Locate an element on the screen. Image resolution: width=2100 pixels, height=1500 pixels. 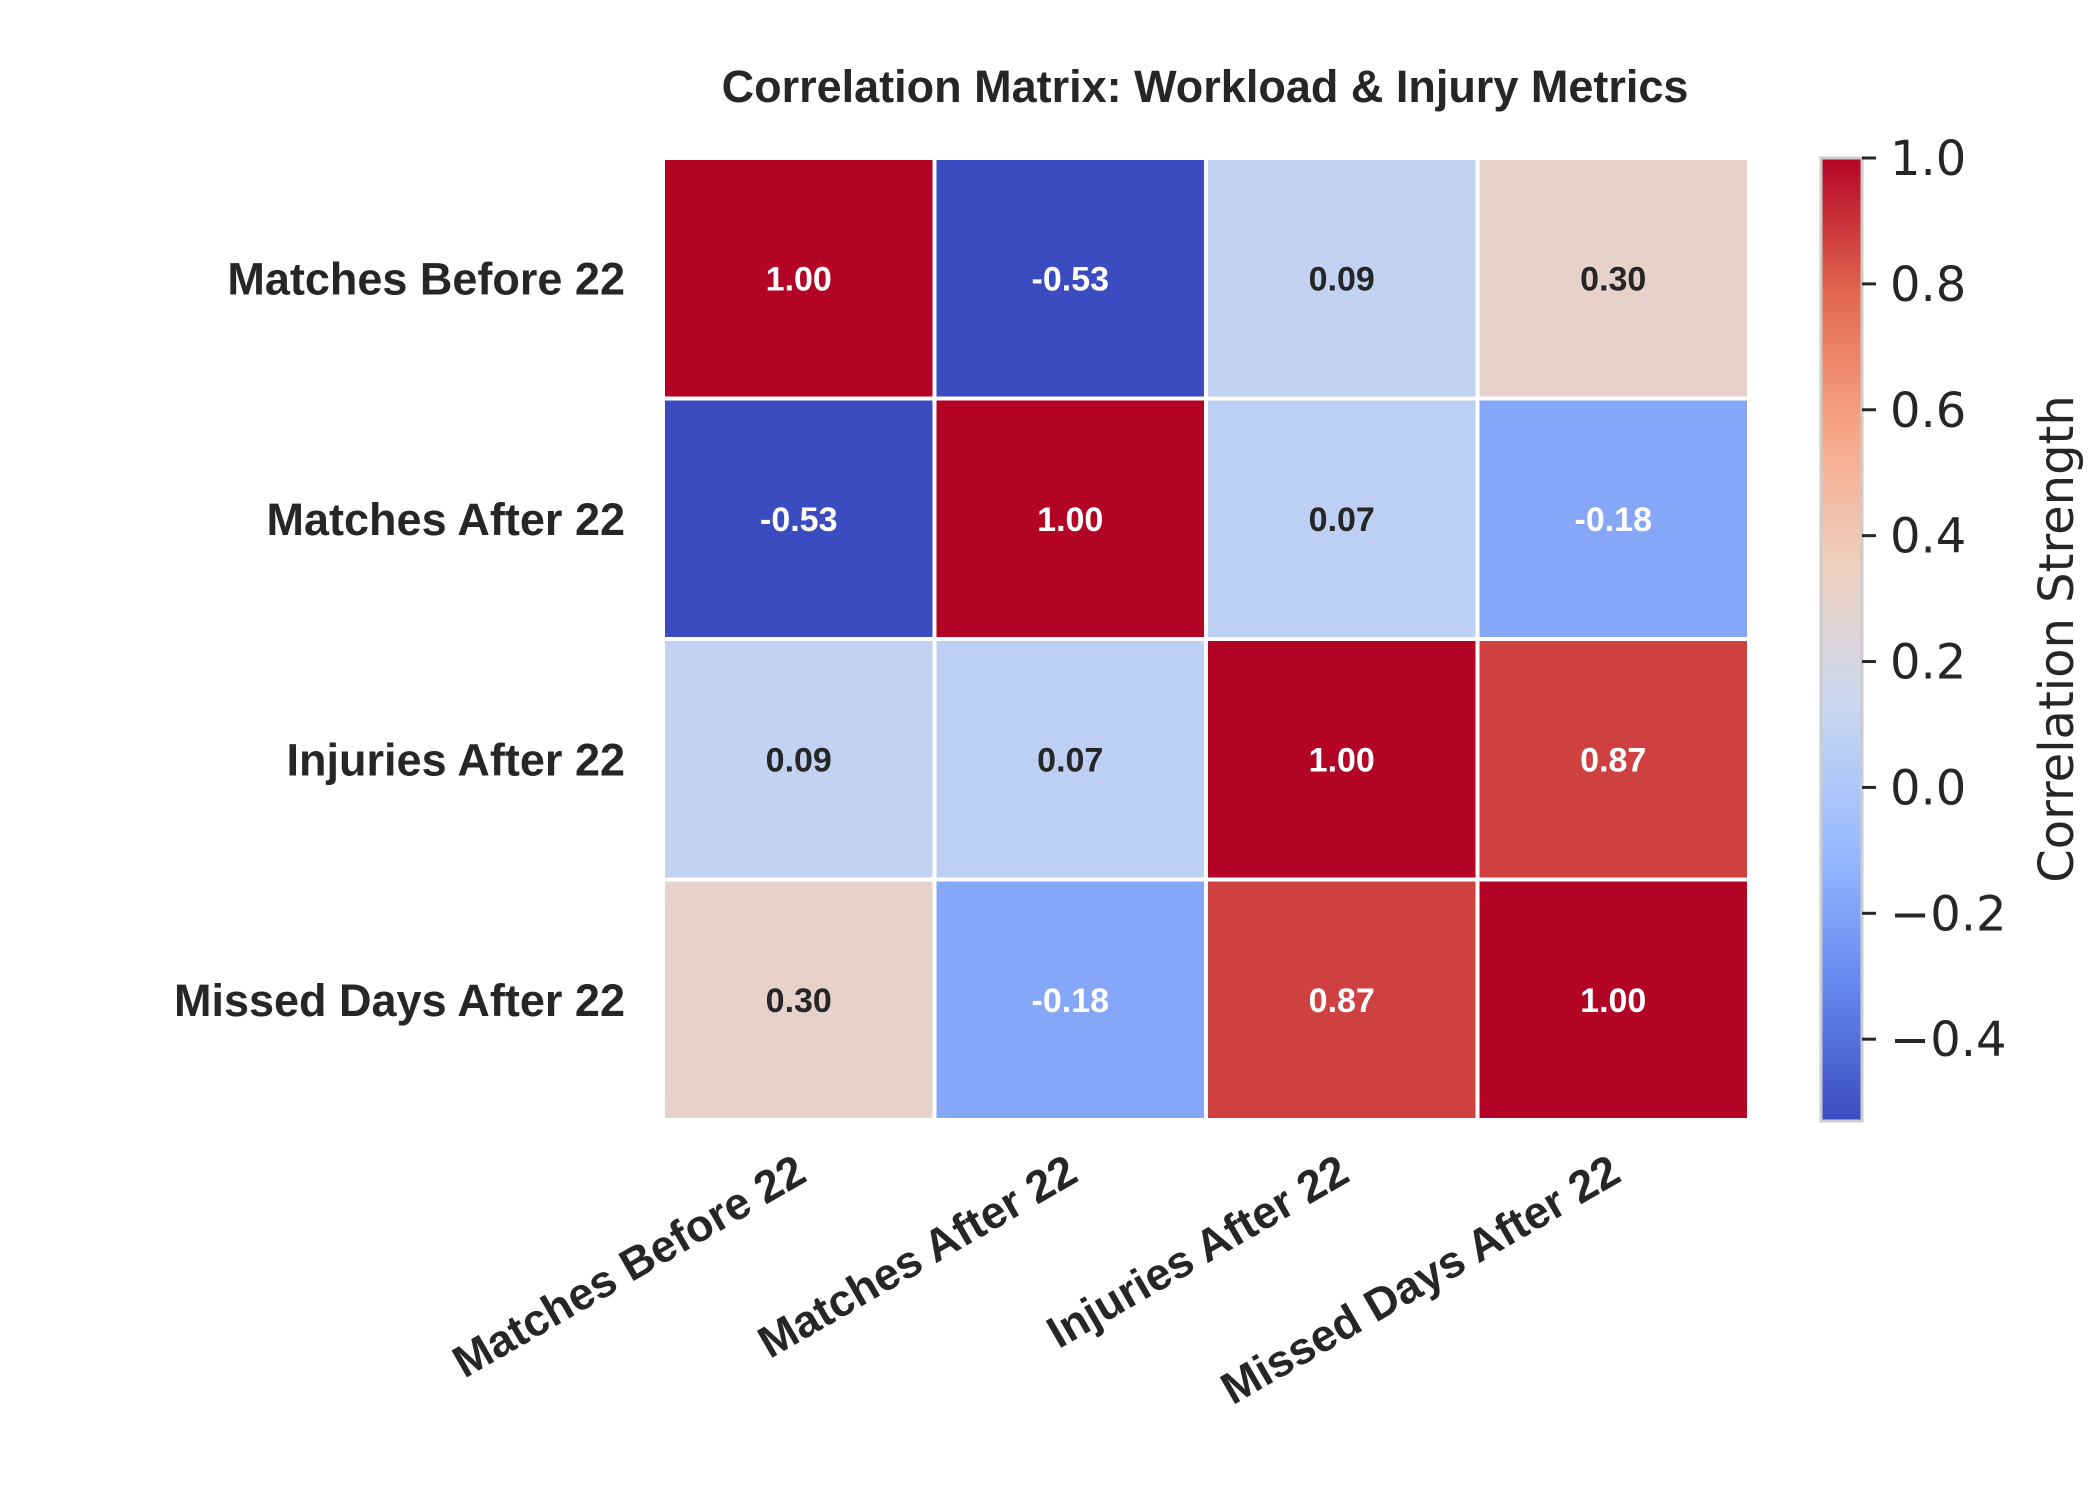
row-label: Matches After 22 is located at coordinates (446, 519).